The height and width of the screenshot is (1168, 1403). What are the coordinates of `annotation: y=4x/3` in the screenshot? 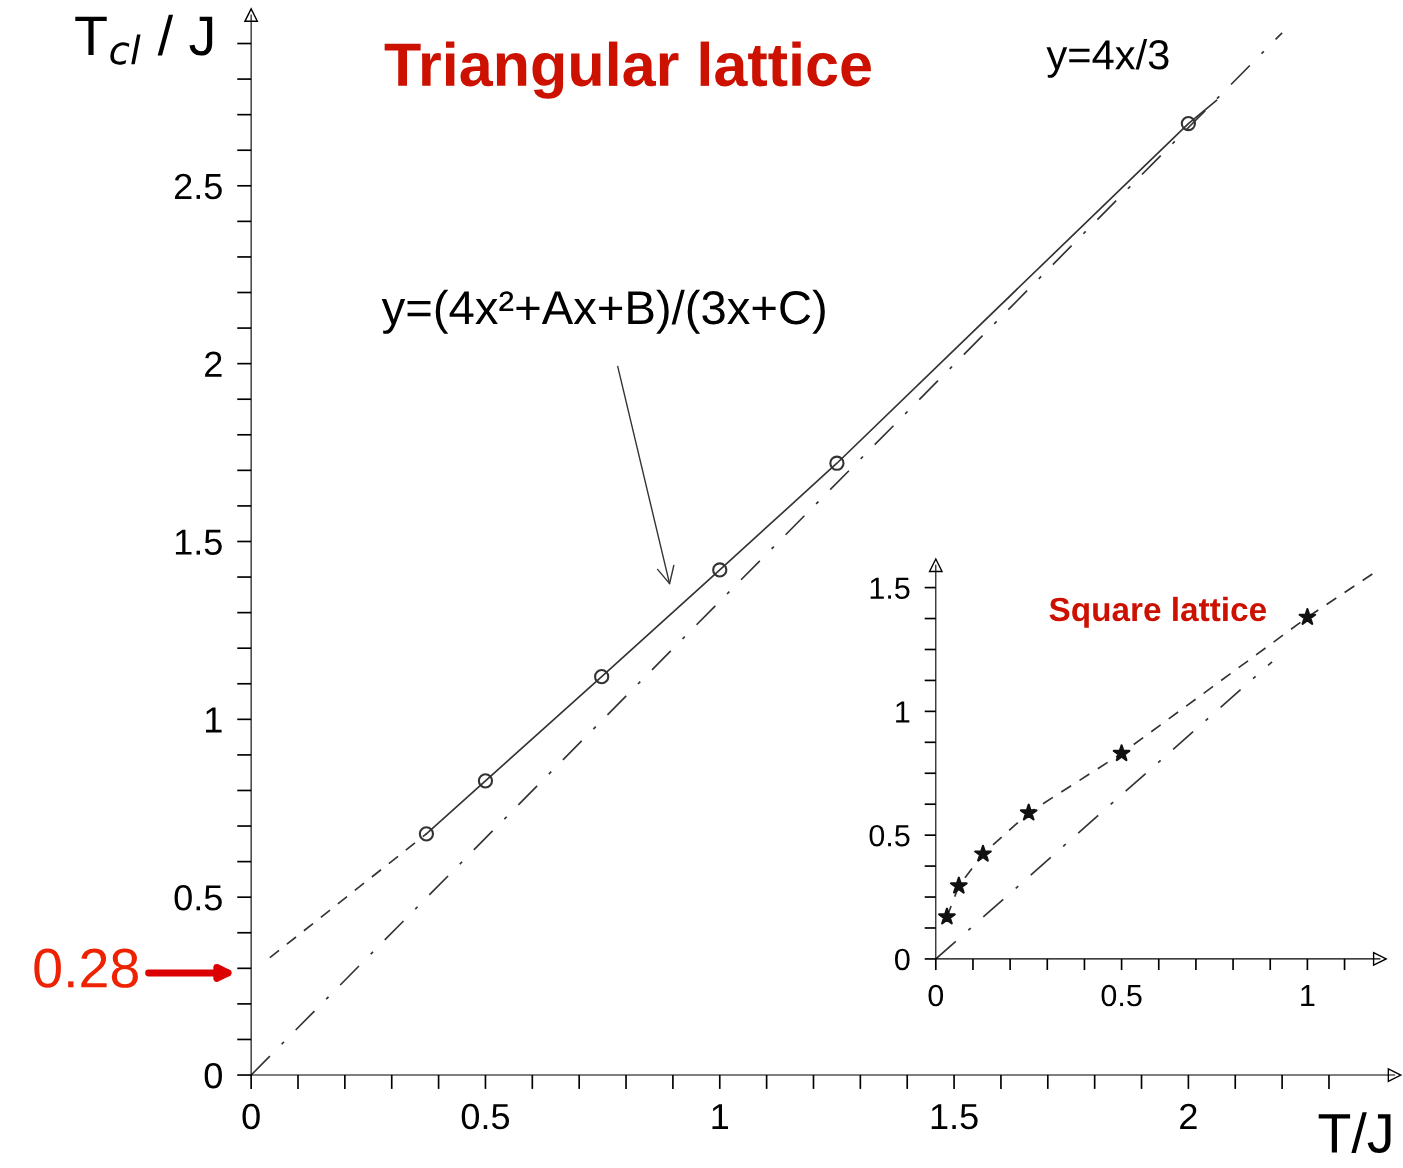 It's located at (1107, 58).